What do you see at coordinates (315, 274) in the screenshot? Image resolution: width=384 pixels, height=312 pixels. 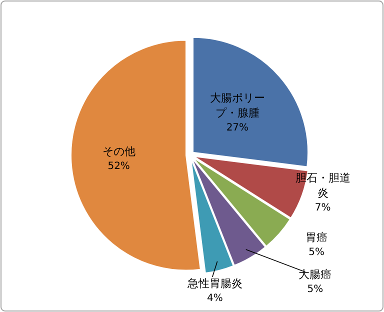 I see `slice-label: 大腸癌` at bounding box center [315, 274].